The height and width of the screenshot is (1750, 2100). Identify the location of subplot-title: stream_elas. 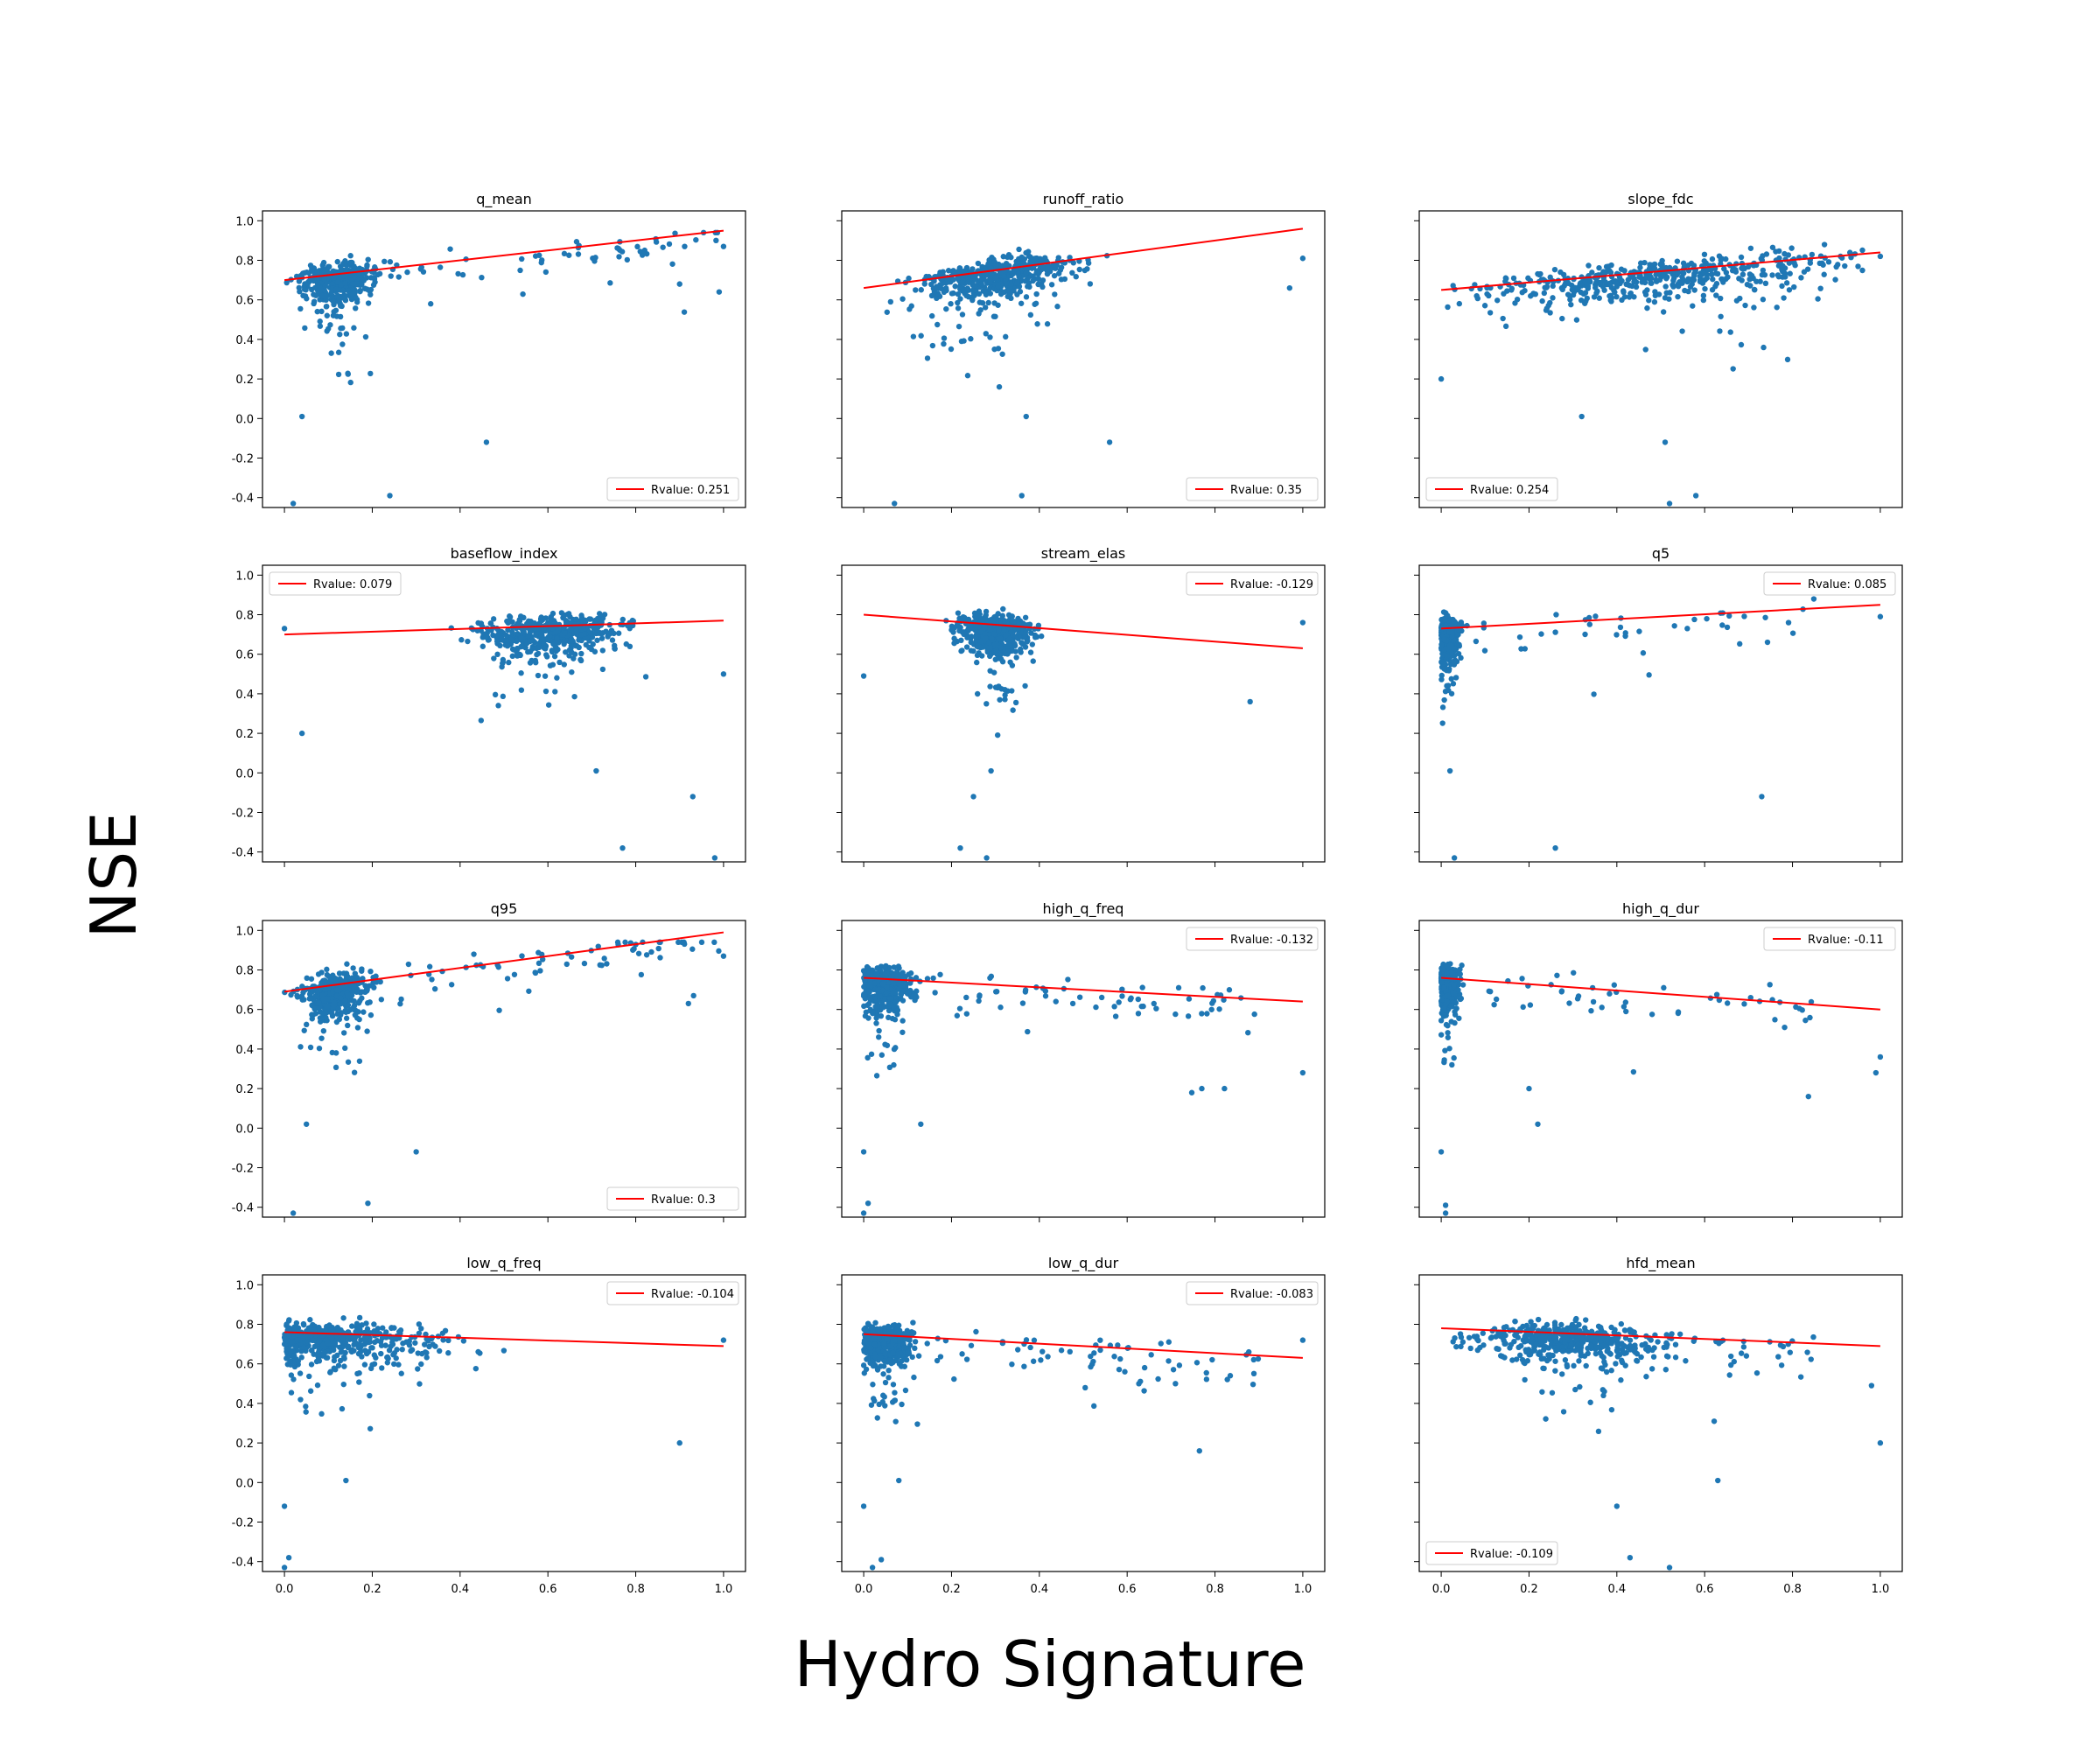
(1083, 554).